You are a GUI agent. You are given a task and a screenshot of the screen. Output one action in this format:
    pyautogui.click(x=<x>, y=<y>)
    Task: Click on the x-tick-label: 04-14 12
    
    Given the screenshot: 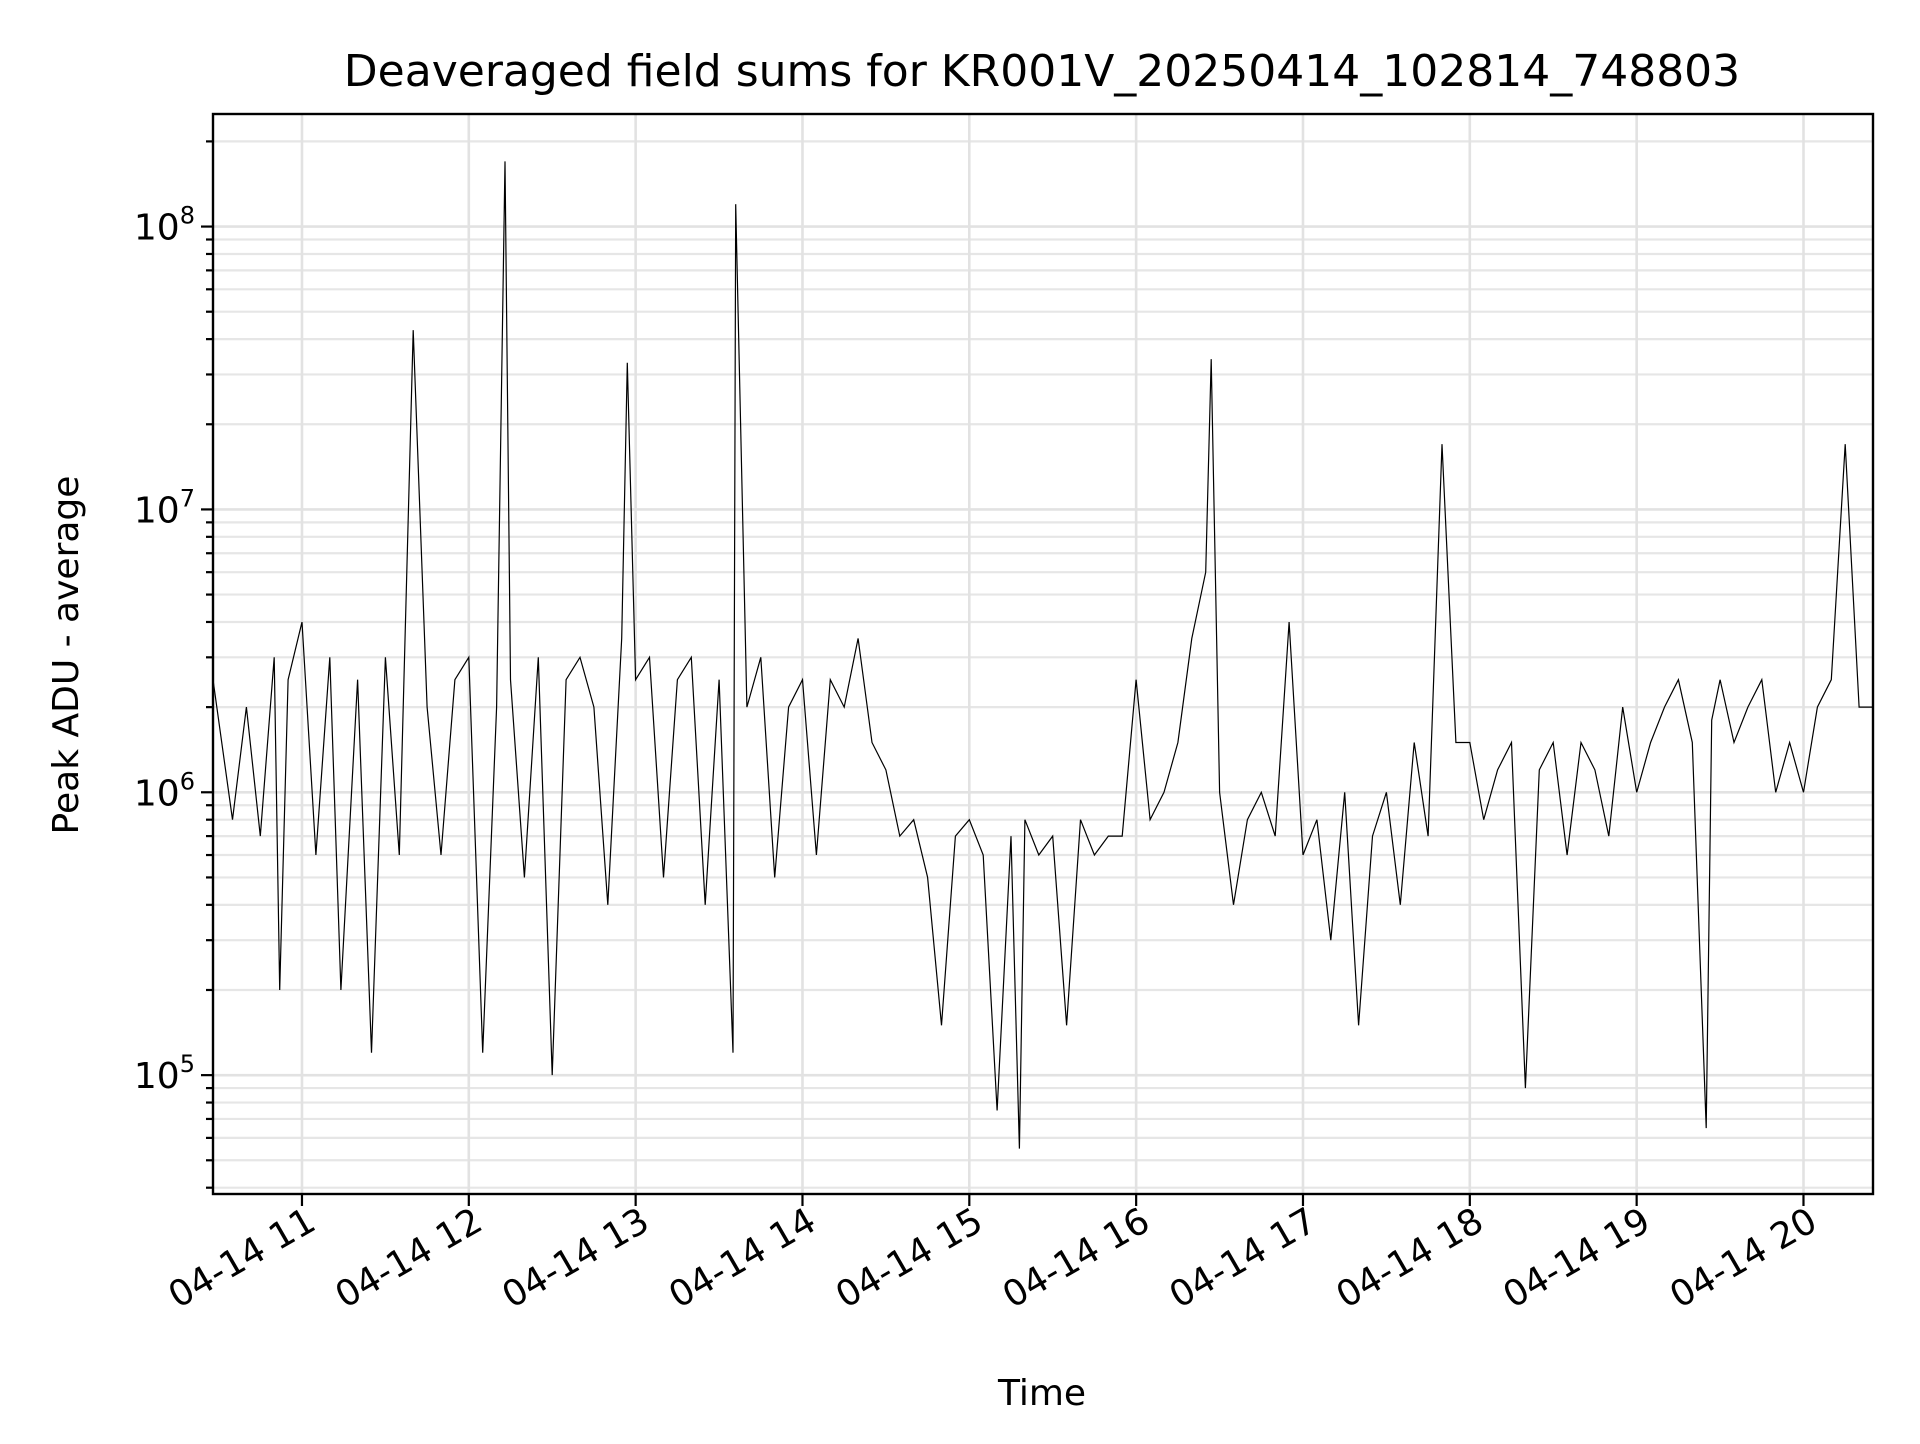 What is the action you would take?
    pyautogui.click(x=409, y=1258)
    